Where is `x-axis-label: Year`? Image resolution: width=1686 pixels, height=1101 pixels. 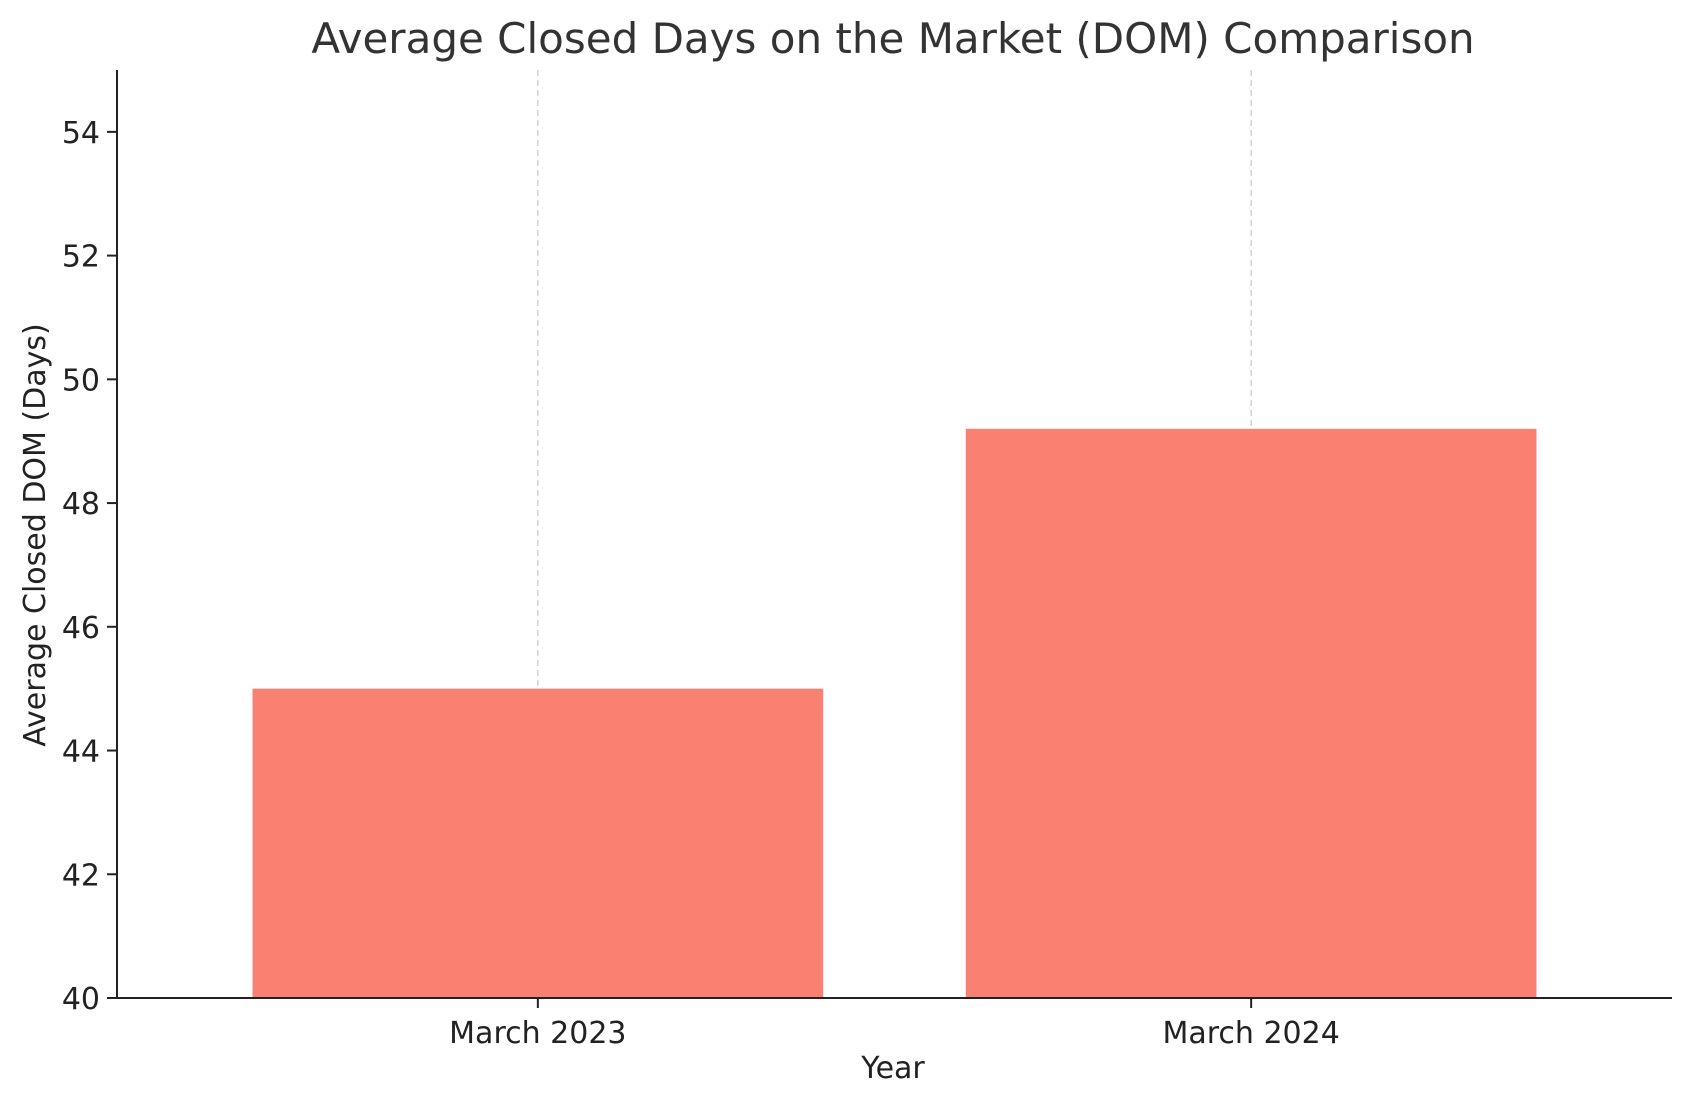
x-axis-label: Year is located at coordinates (892, 1068).